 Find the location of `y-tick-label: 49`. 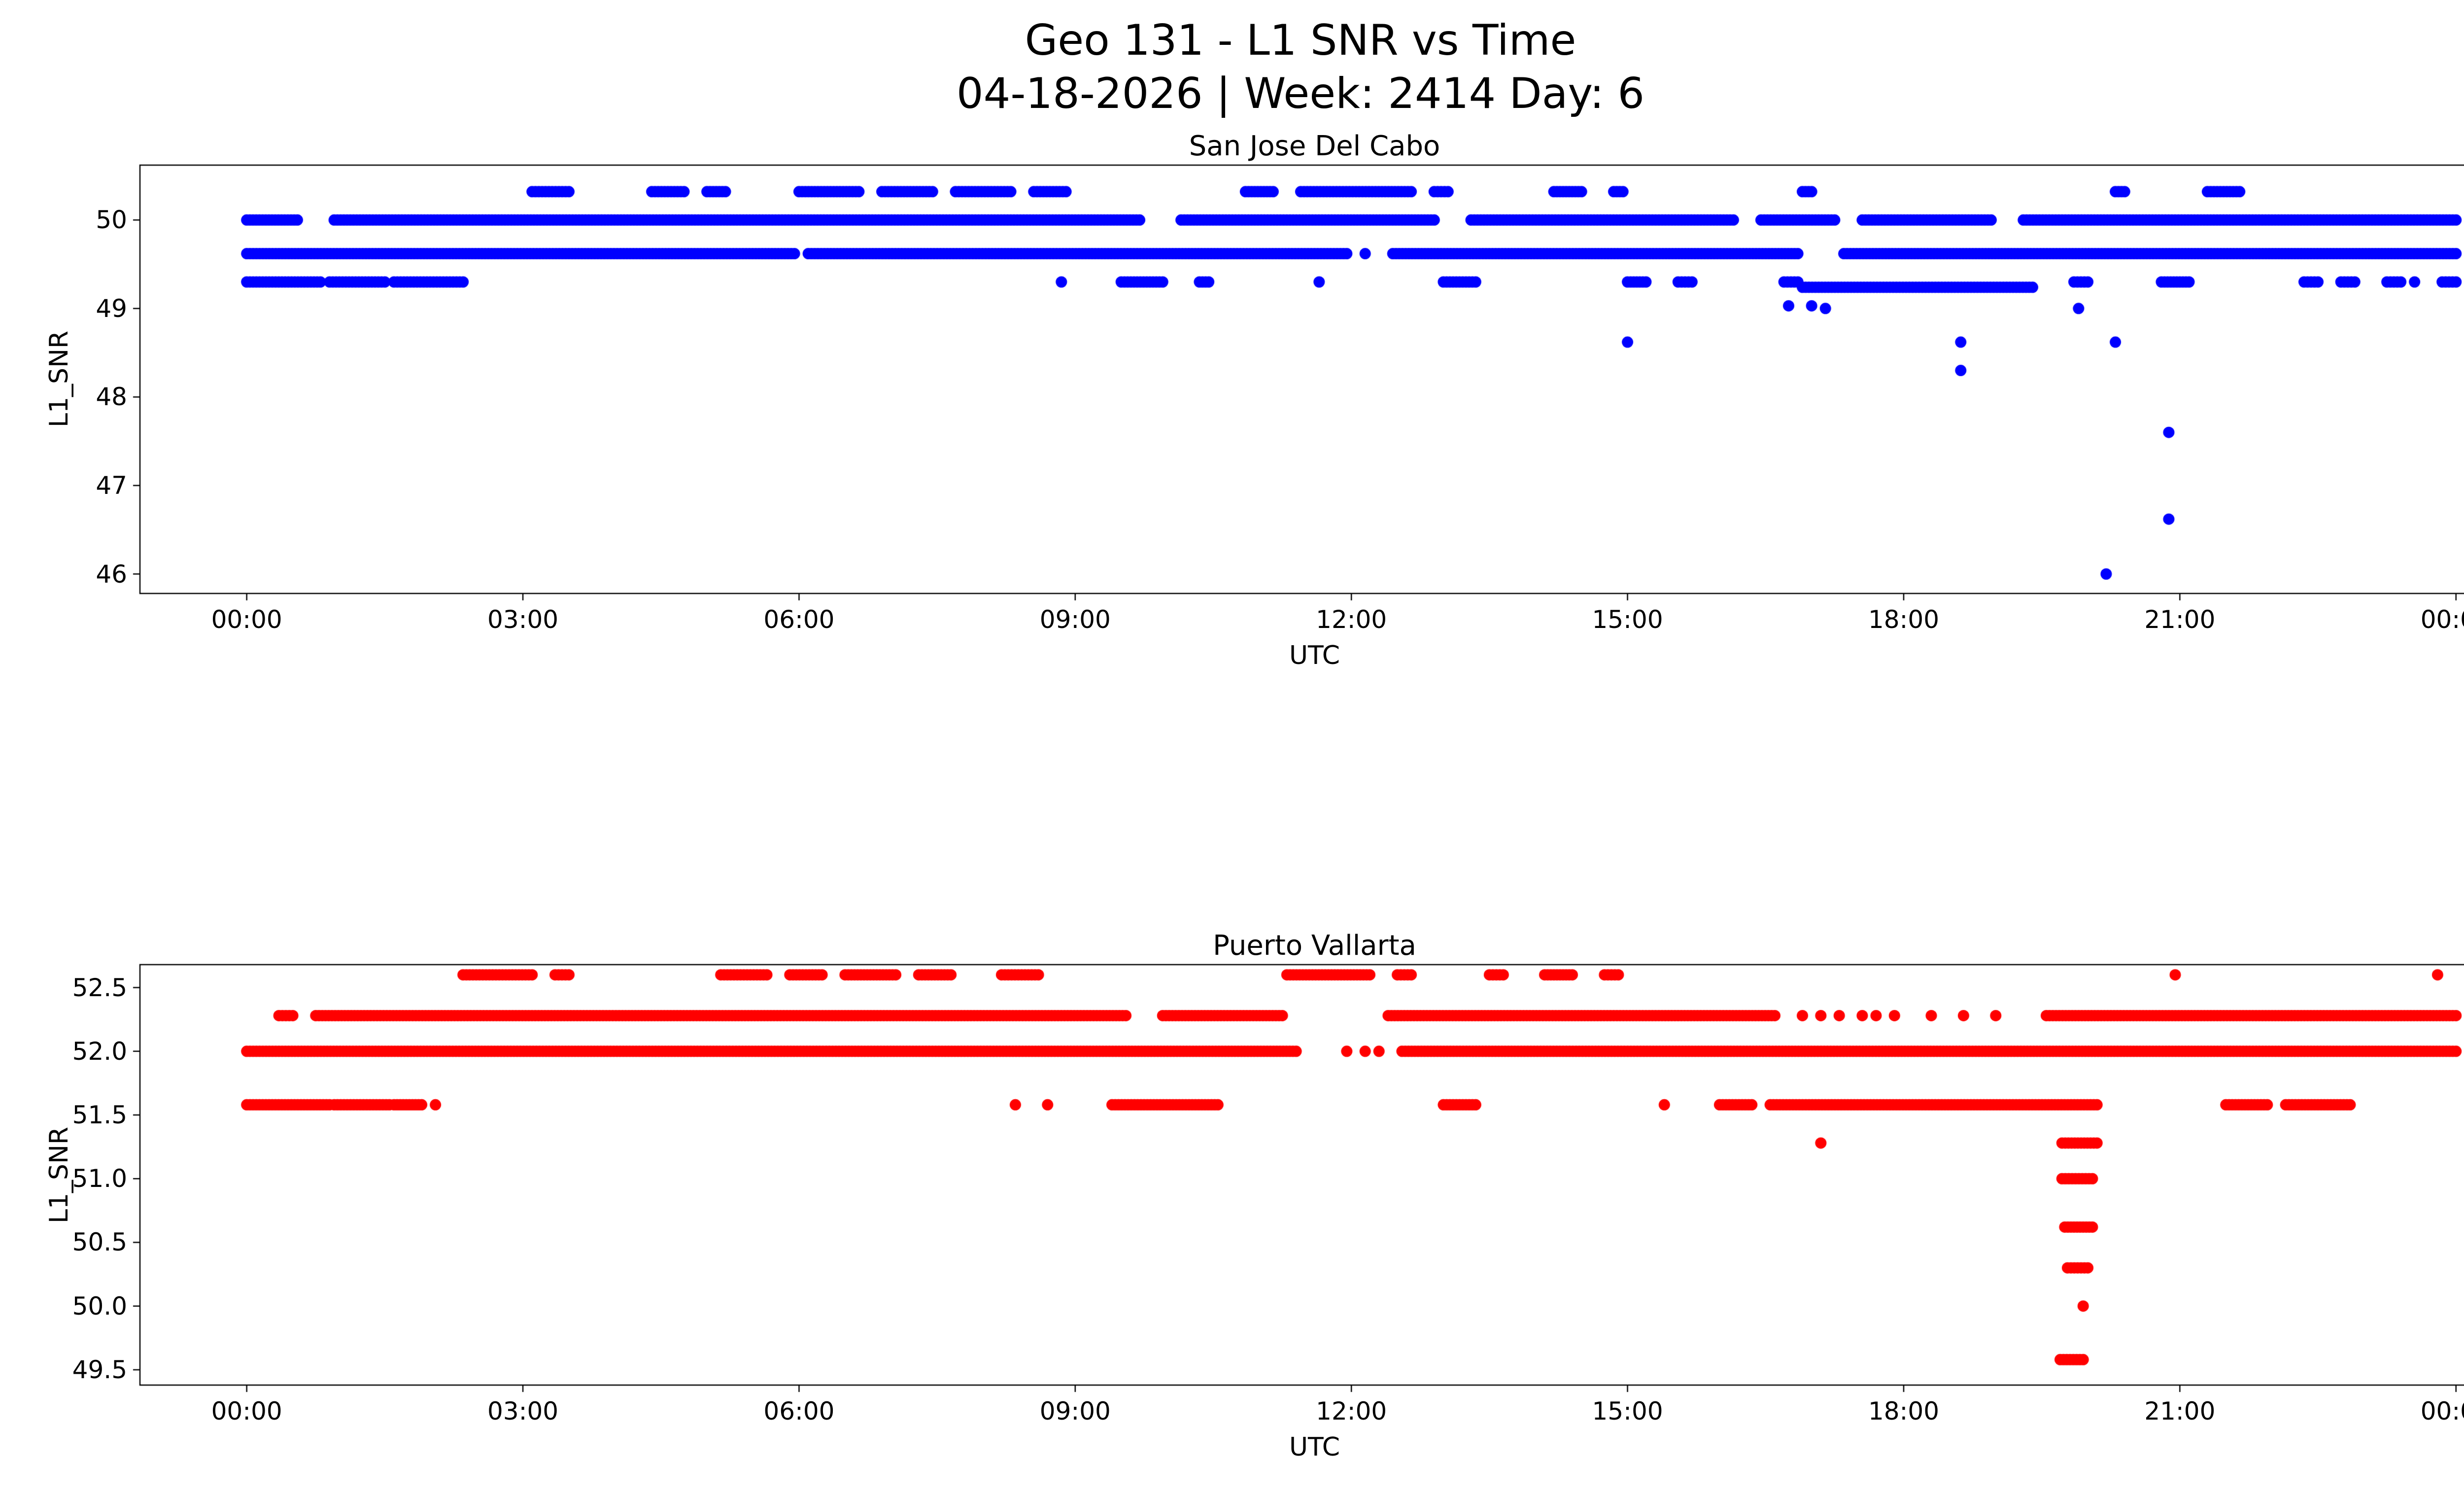

y-tick-label: 49 is located at coordinates (111, 308).